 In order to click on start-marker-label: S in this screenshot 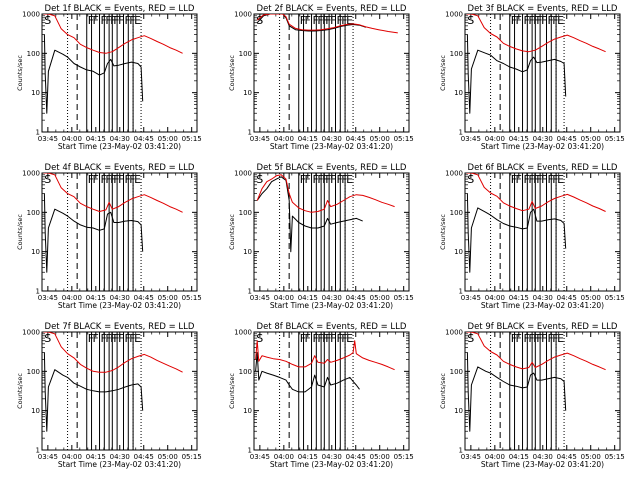, I will do `click(470, 338)`.